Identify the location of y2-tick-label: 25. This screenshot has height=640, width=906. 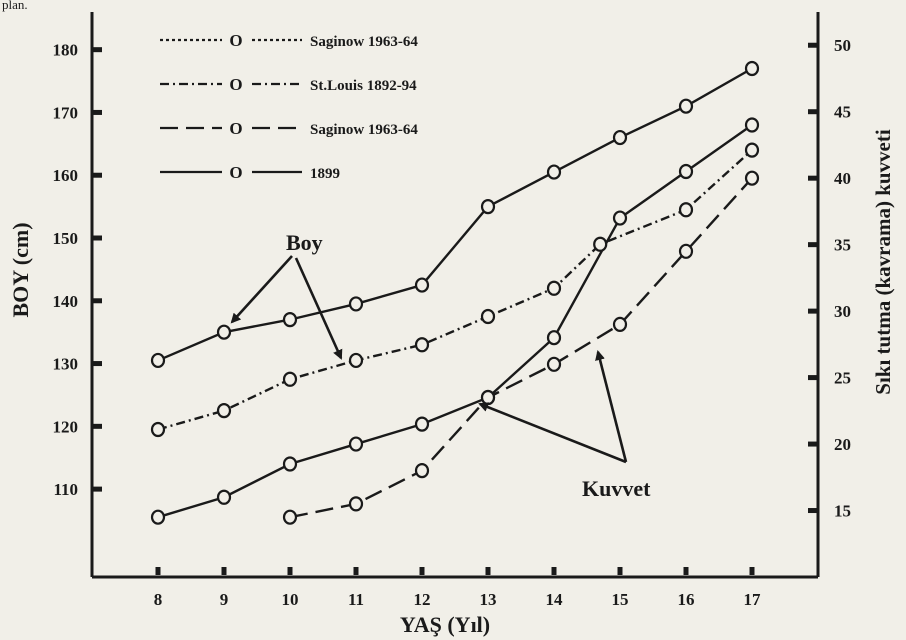
(842, 378).